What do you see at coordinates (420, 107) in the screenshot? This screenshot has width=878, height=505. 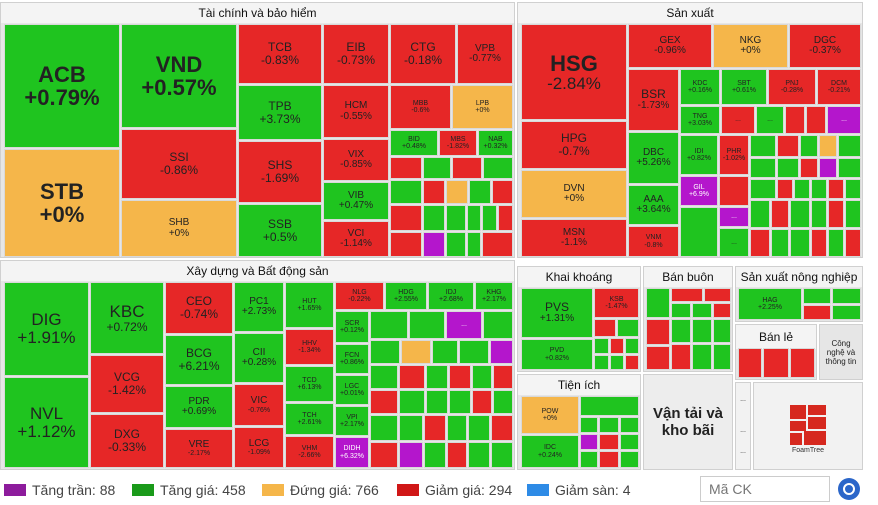 I see `stock-tile-mbb: MBB -0.6%` at bounding box center [420, 107].